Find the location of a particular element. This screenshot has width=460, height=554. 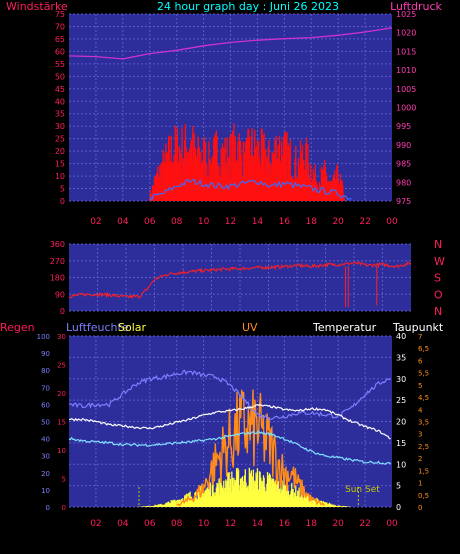

uv-tick-label: 6,5 is located at coordinates (423, 349).